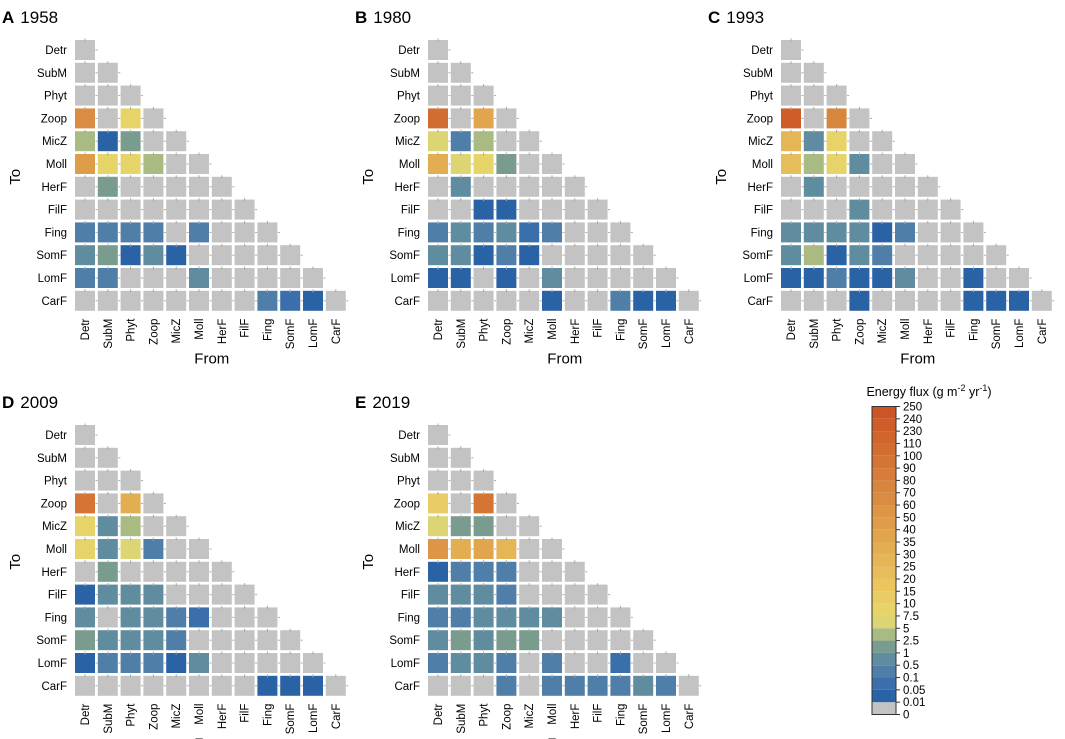 The height and width of the screenshot is (739, 1065). I want to click on column-label: MicZ, so click(883, 331).